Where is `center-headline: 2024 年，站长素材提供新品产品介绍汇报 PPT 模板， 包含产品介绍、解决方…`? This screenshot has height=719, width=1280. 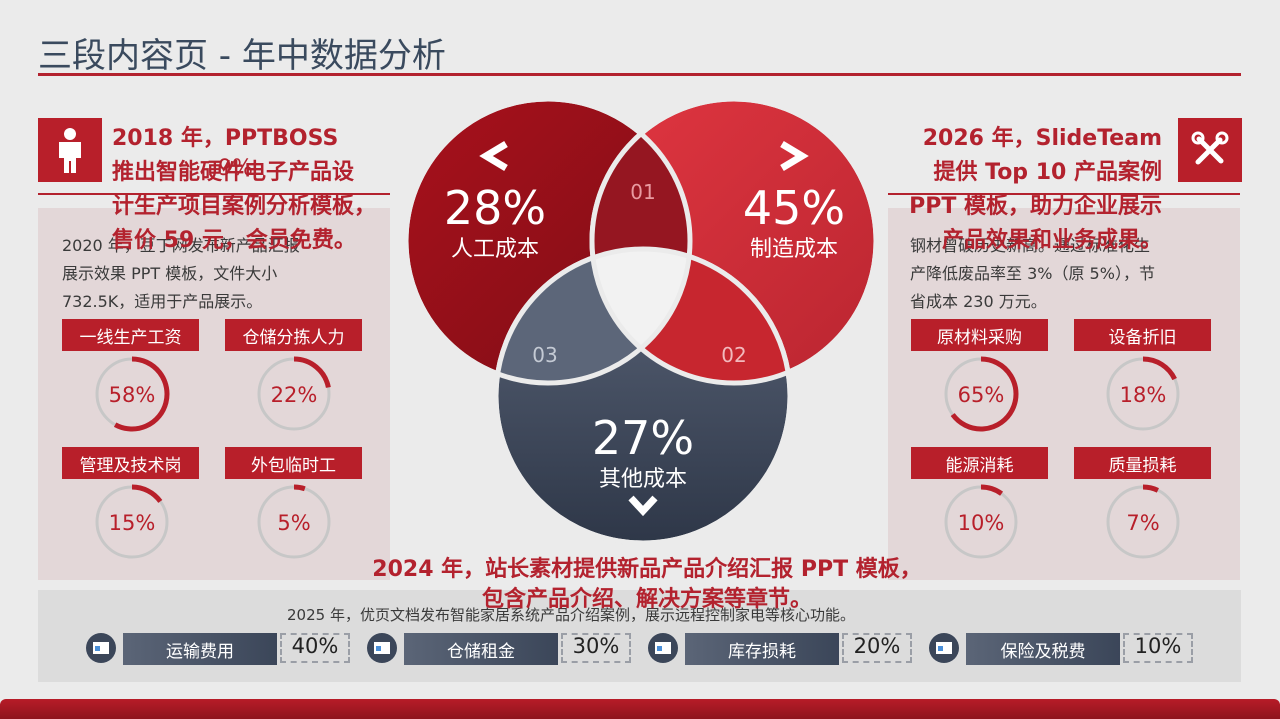
center-headline: 2024 年，站长素材提供新品产品介绍汇报 PPT 模板， 包含产品介绍、解决方… is located at coordinates (647, 585).